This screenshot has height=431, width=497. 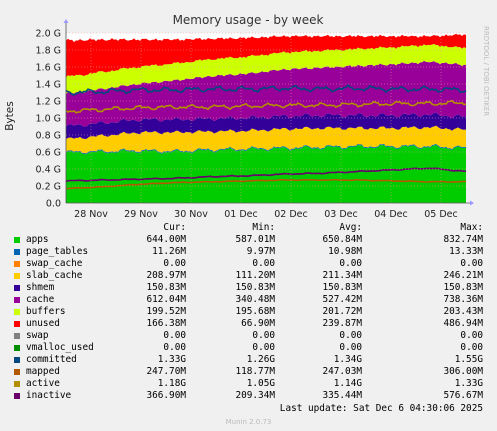 What do you see at coordinates (49, 102) in the screenshot?
I see `y-tick-label: 1.2 G` at bounding box center [49, 102].